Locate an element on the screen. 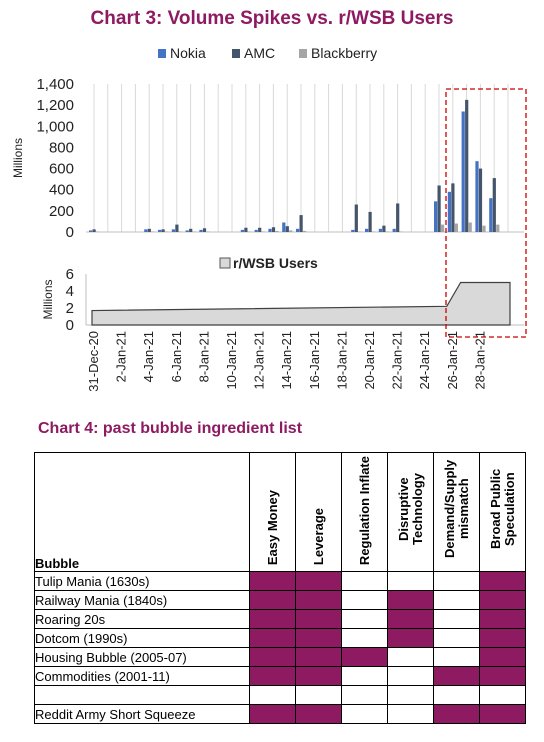  bubble-name: Dotcom (1990s) is located at coordinates (142, 638).